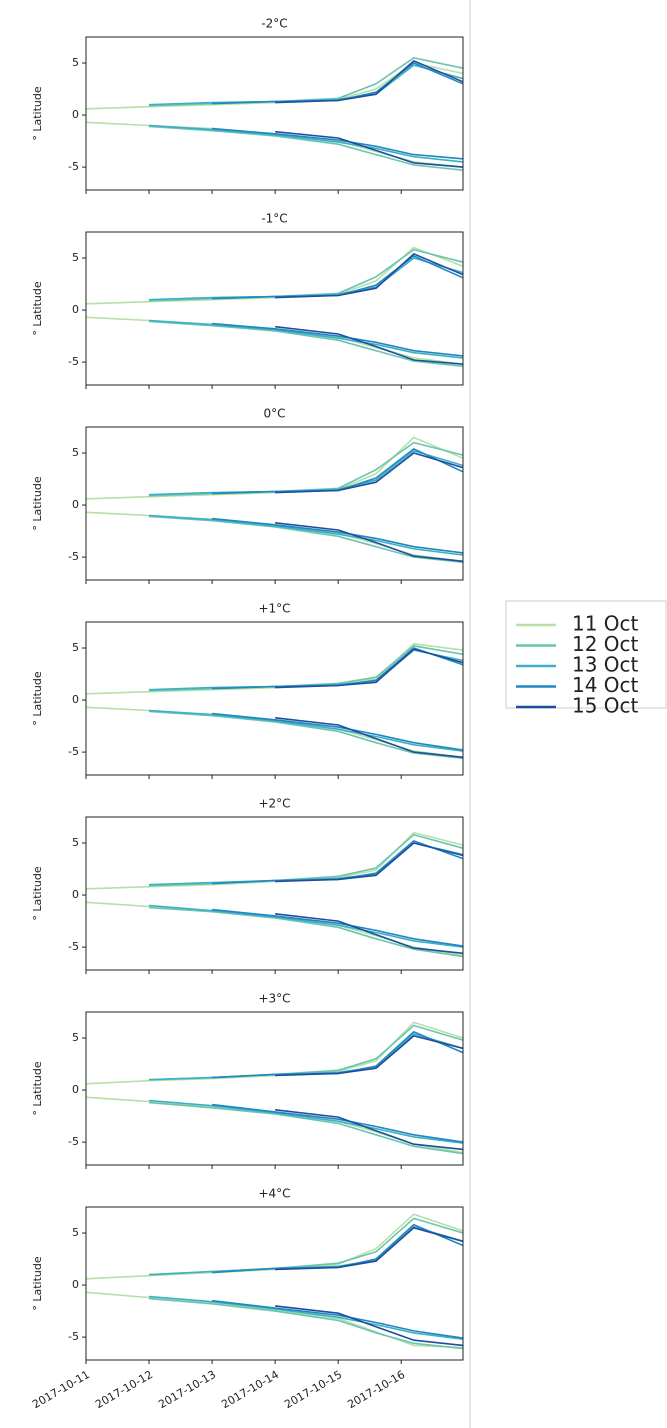 The height and width of the screenshot is (1428, 667). Describe the element at coordinates (274, 1194) in the screenshot. I see `panel-title: +4°C` at that location.